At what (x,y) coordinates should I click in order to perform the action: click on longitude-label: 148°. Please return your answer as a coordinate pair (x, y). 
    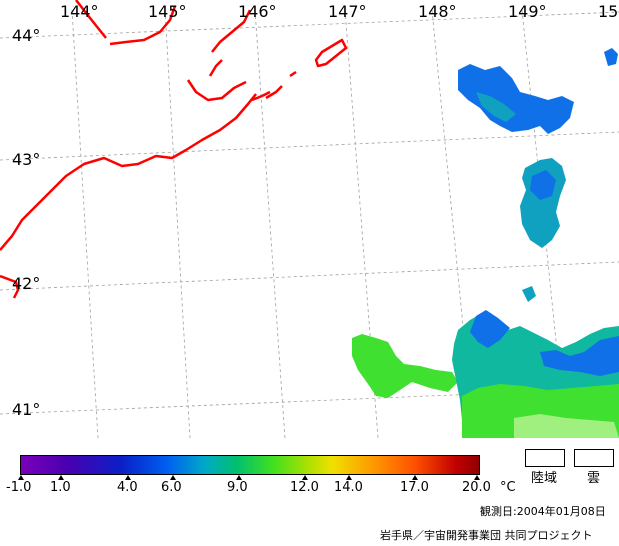
    Looking at the image, I should click on (437, 11).